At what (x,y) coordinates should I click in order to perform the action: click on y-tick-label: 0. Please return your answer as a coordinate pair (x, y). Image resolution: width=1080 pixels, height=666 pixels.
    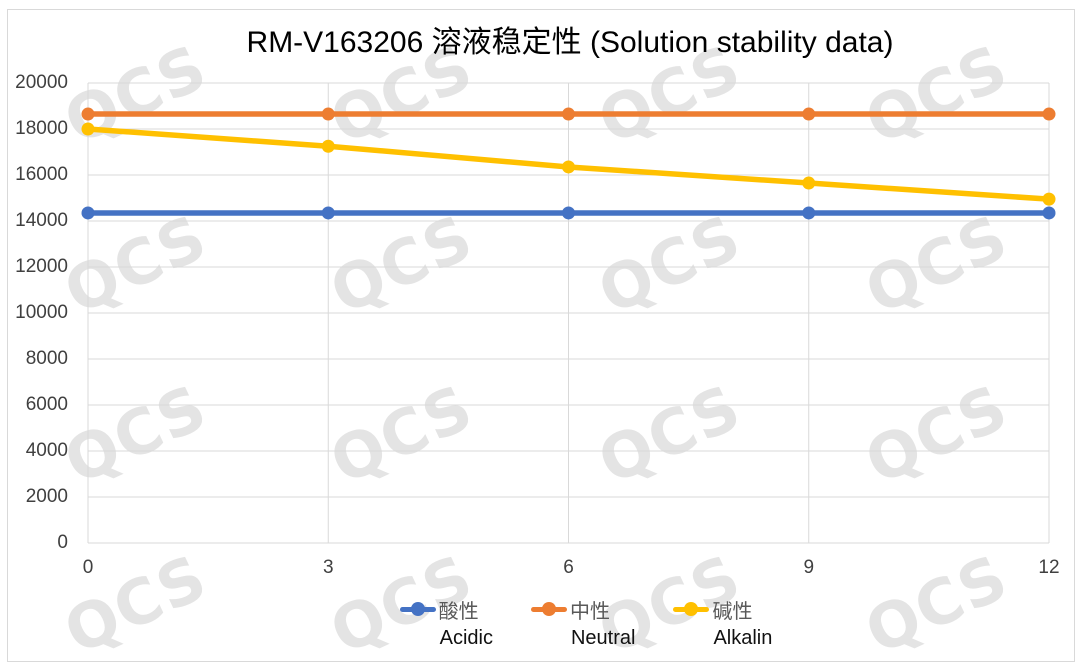
    Looking at the image, I should click on (62, 542).